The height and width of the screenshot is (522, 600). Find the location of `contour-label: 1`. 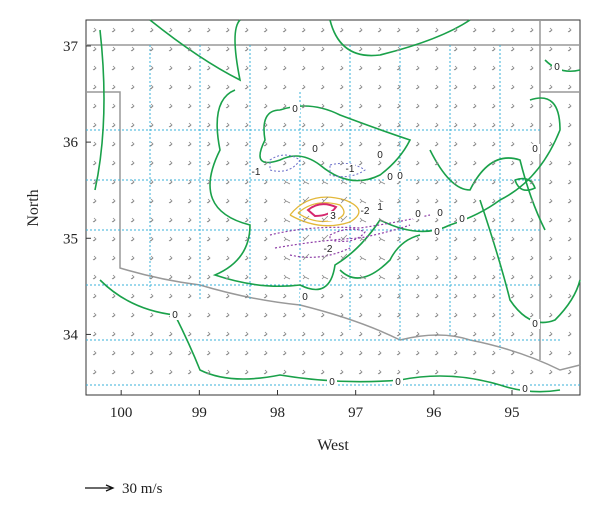

contour-label: 1 is located at coordinates (380, 207).